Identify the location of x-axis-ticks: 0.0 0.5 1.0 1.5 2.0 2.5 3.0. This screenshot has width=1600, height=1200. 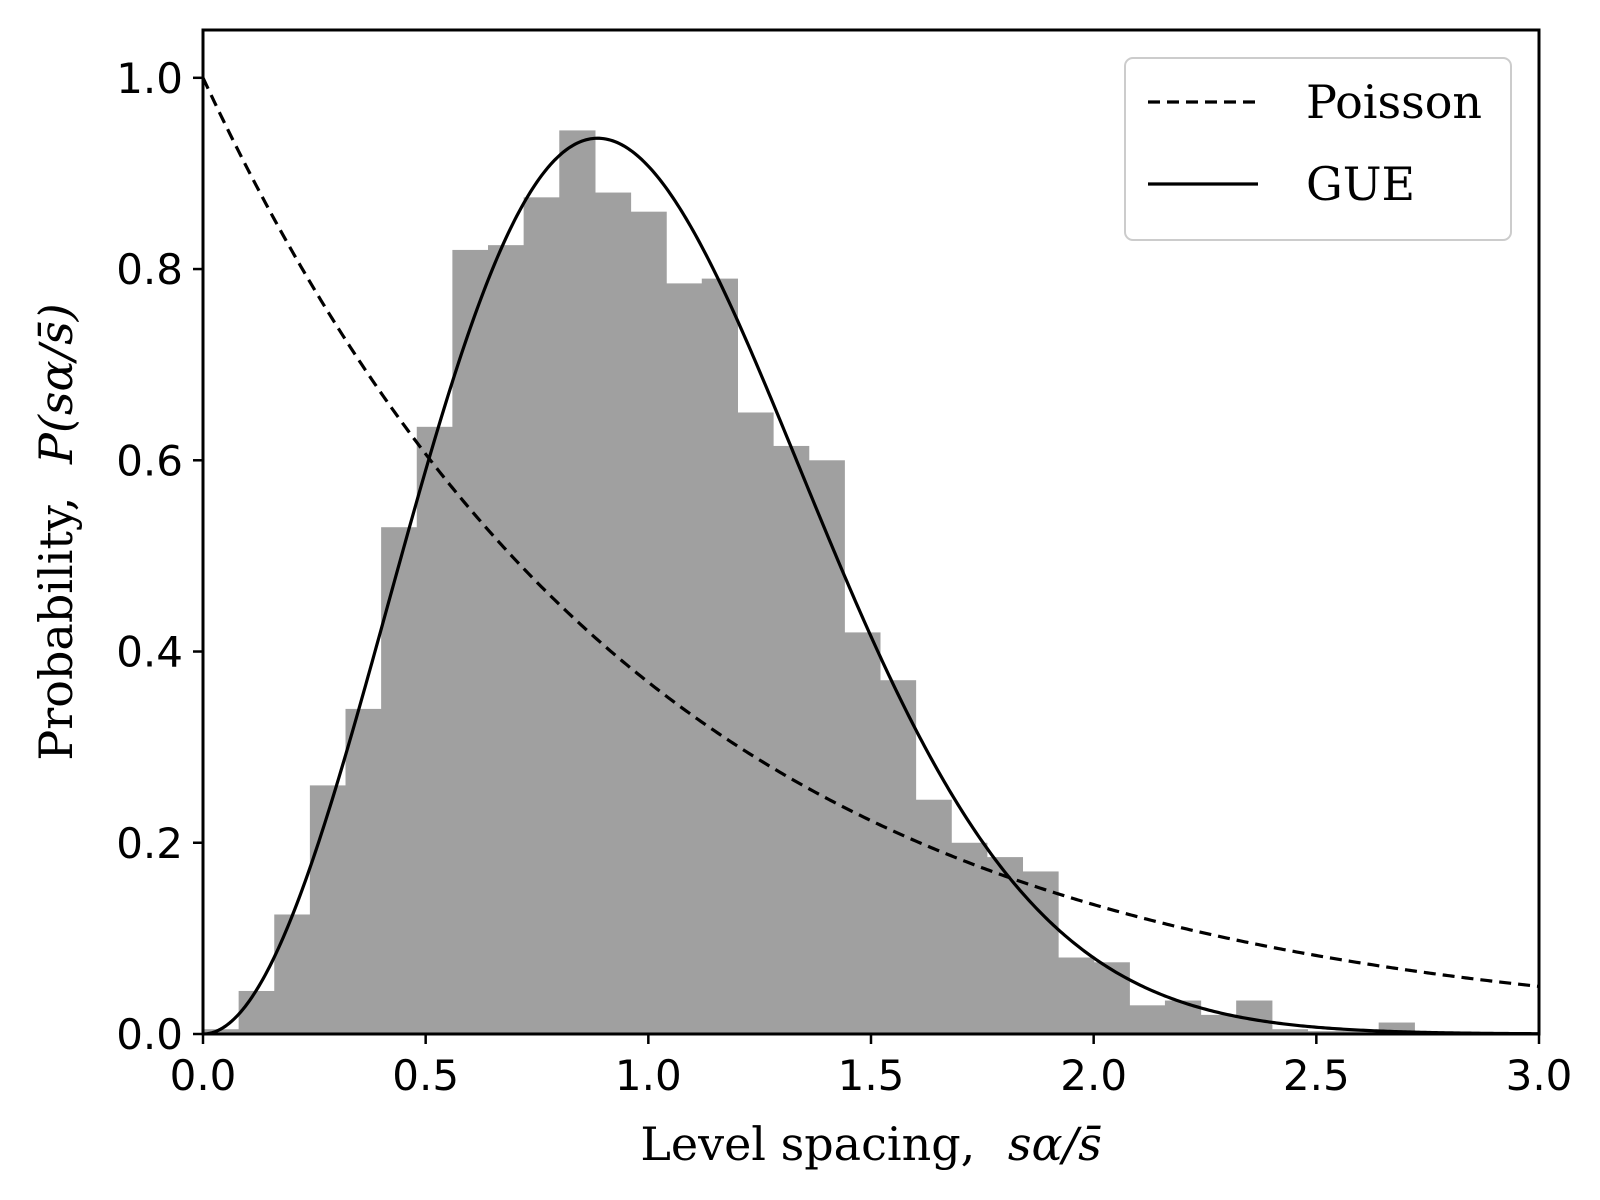
(871, 1067).